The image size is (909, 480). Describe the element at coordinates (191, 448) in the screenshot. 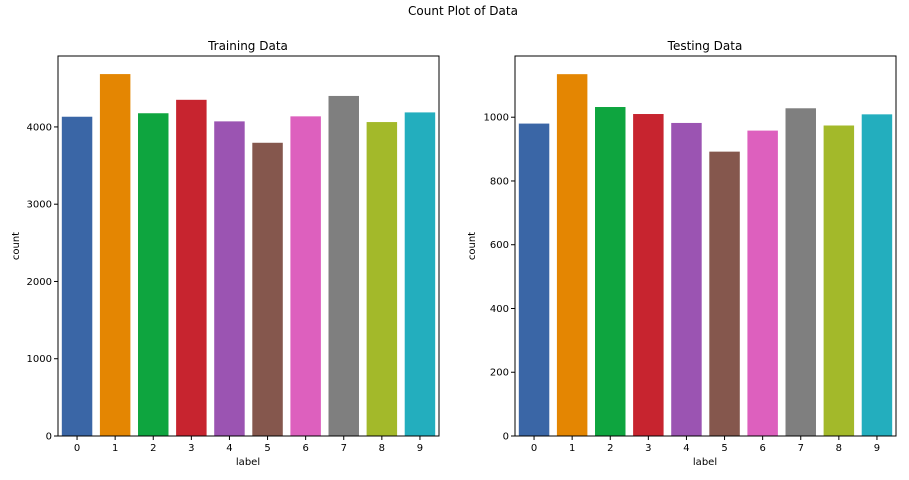

I see `training-xtick-label-3: 3` at that location.